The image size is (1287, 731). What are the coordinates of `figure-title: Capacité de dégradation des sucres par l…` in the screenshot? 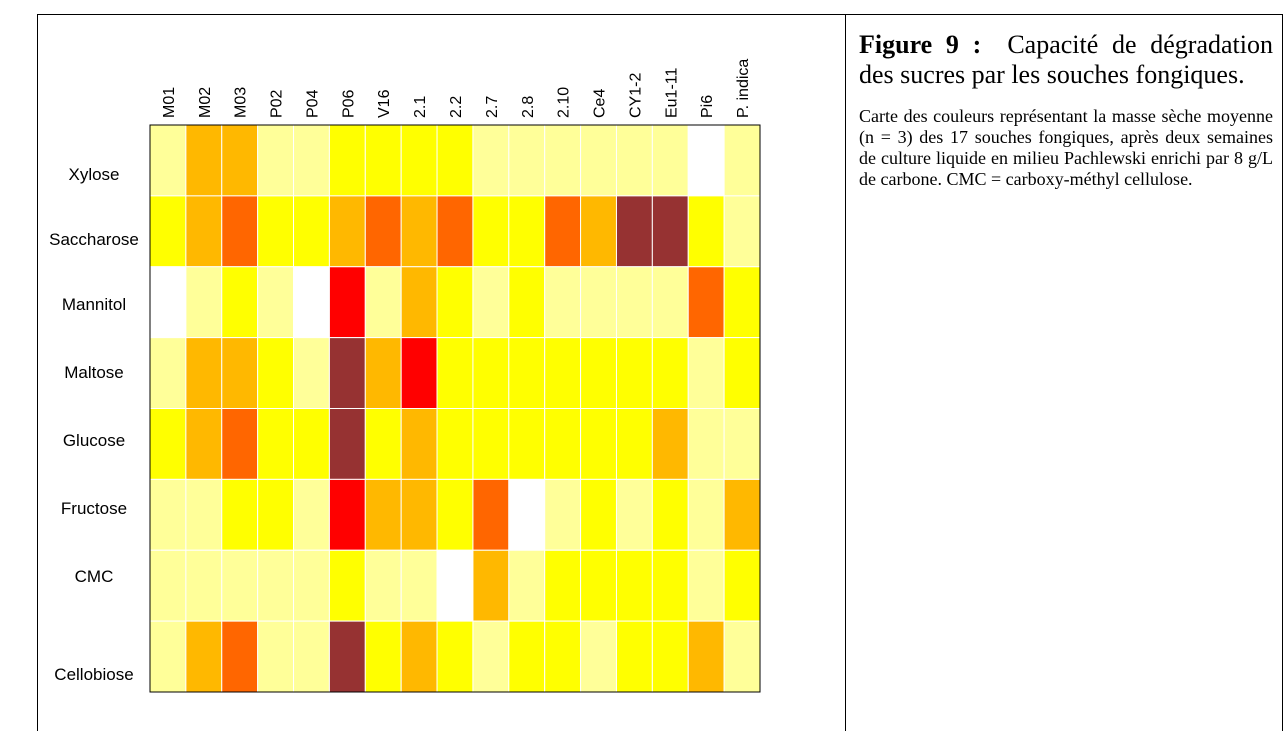 It's located at (1066, 59).